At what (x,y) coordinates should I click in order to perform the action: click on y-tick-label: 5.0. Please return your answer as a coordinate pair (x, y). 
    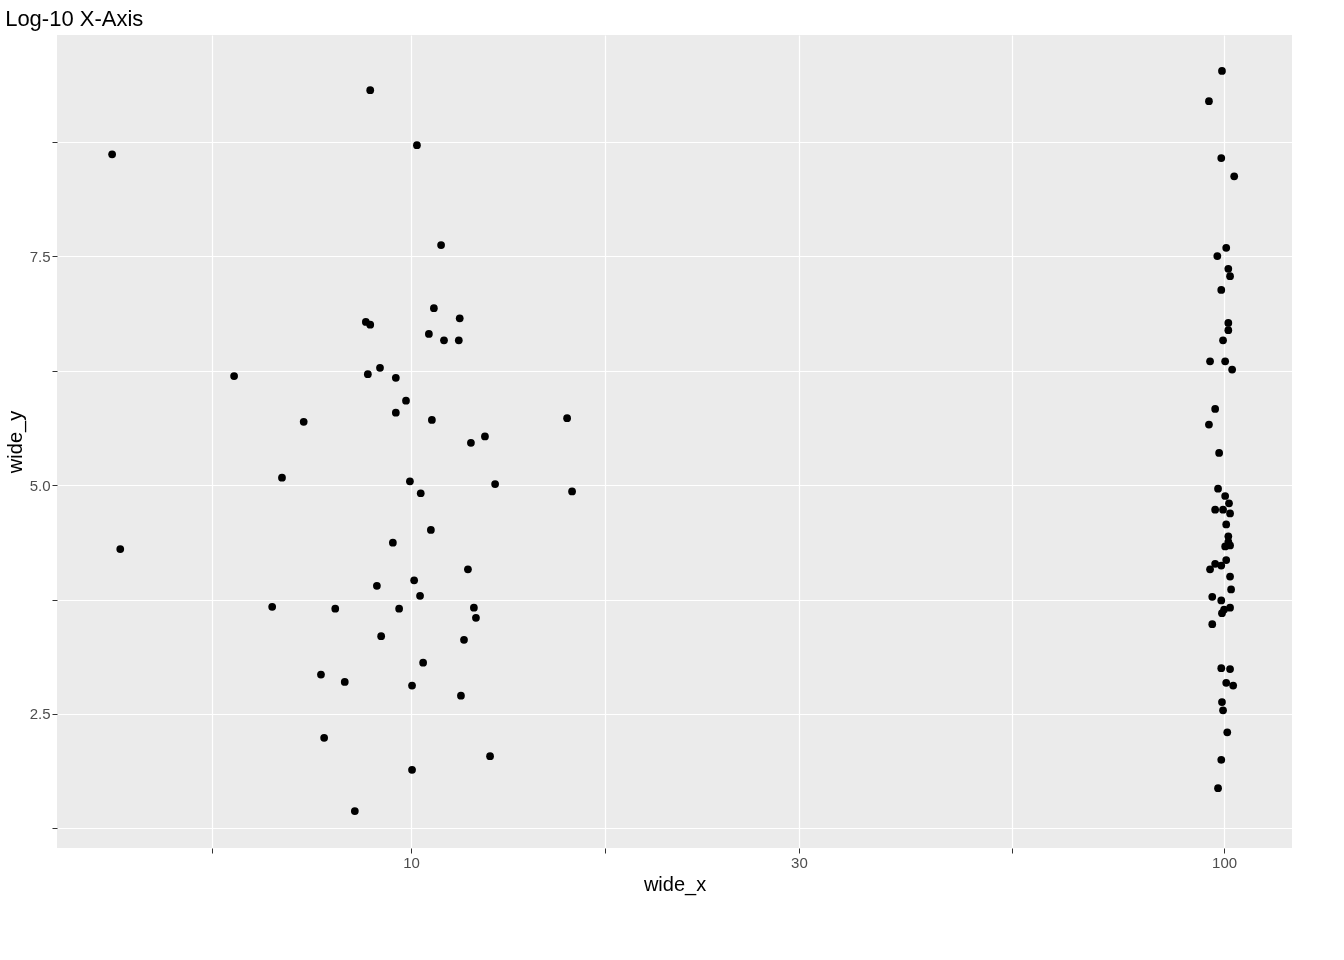
    Looking at the image, I should click on (40, 485).